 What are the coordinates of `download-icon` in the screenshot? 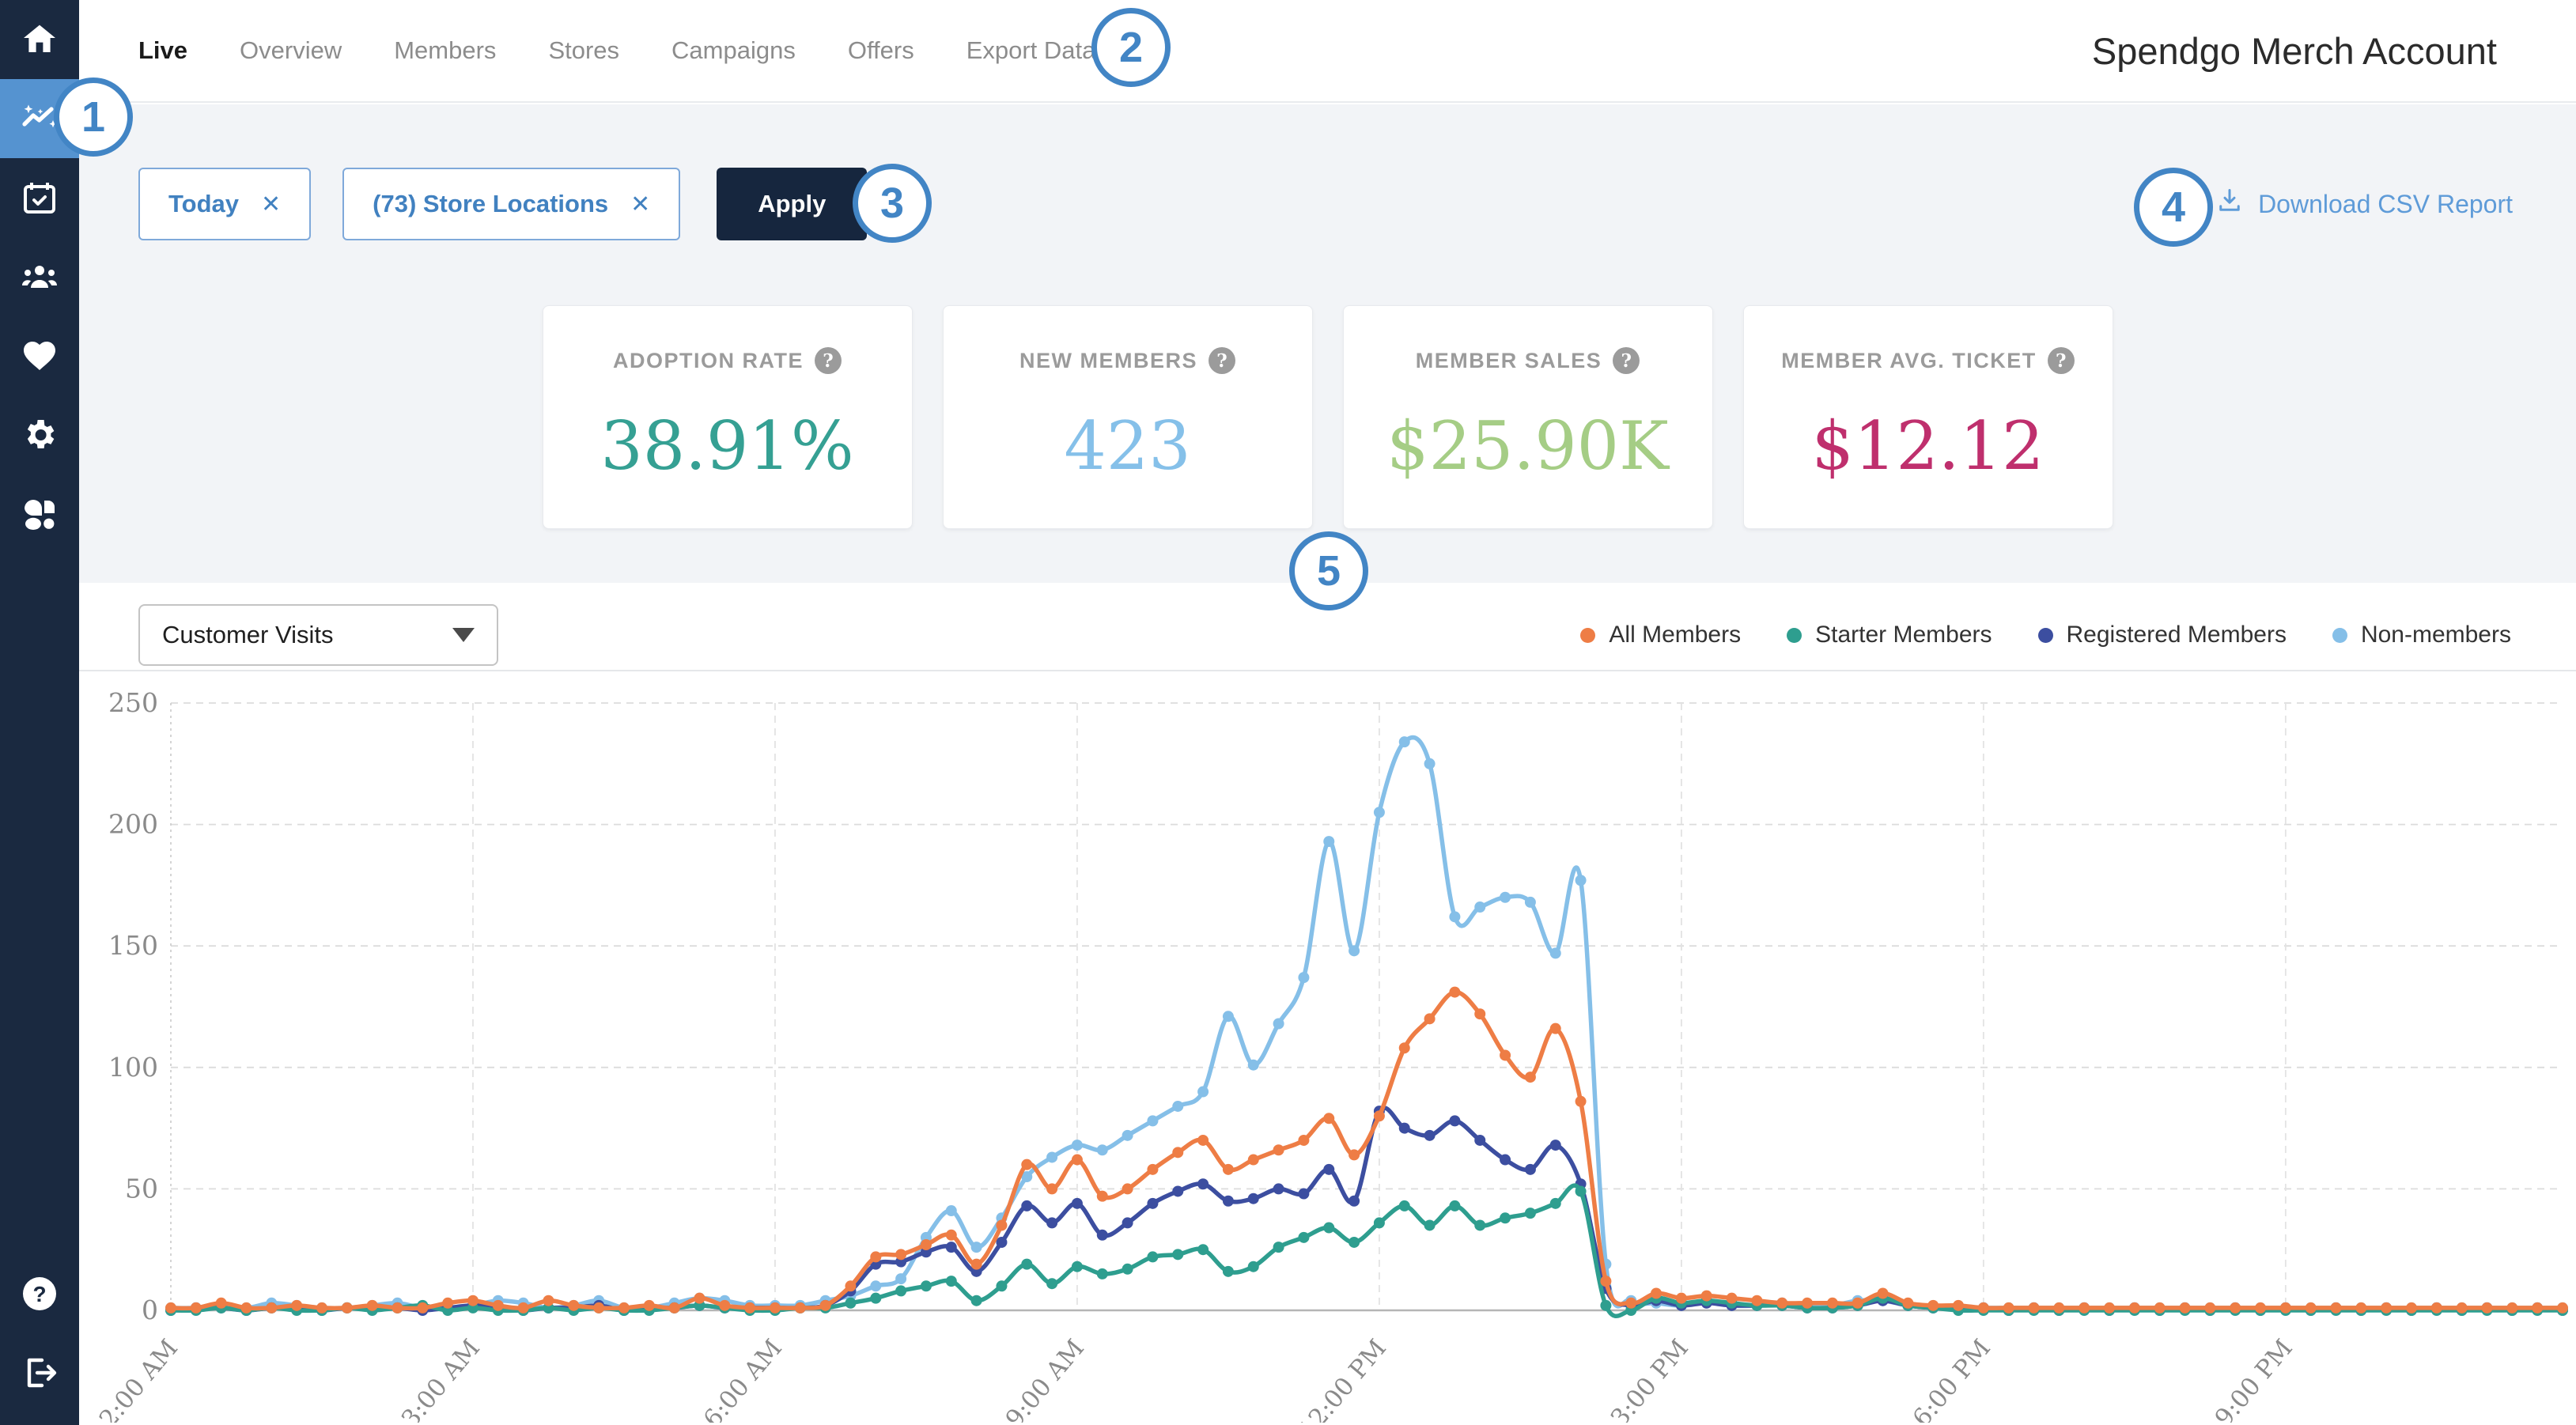 It's located at (2229, 204).